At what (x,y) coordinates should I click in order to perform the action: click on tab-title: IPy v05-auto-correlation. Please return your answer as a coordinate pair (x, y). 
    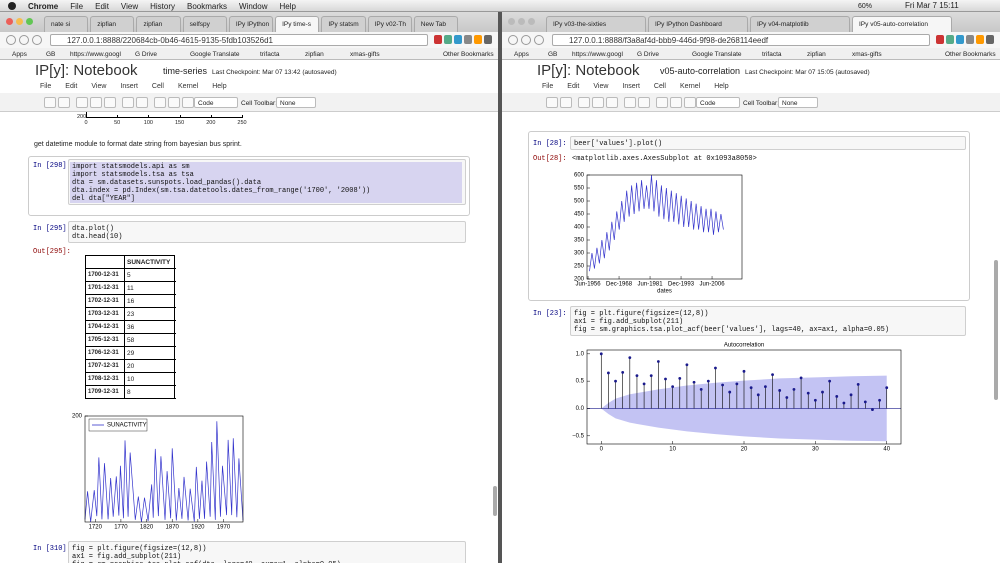
    Looking at the image, I should click on (894, 24).